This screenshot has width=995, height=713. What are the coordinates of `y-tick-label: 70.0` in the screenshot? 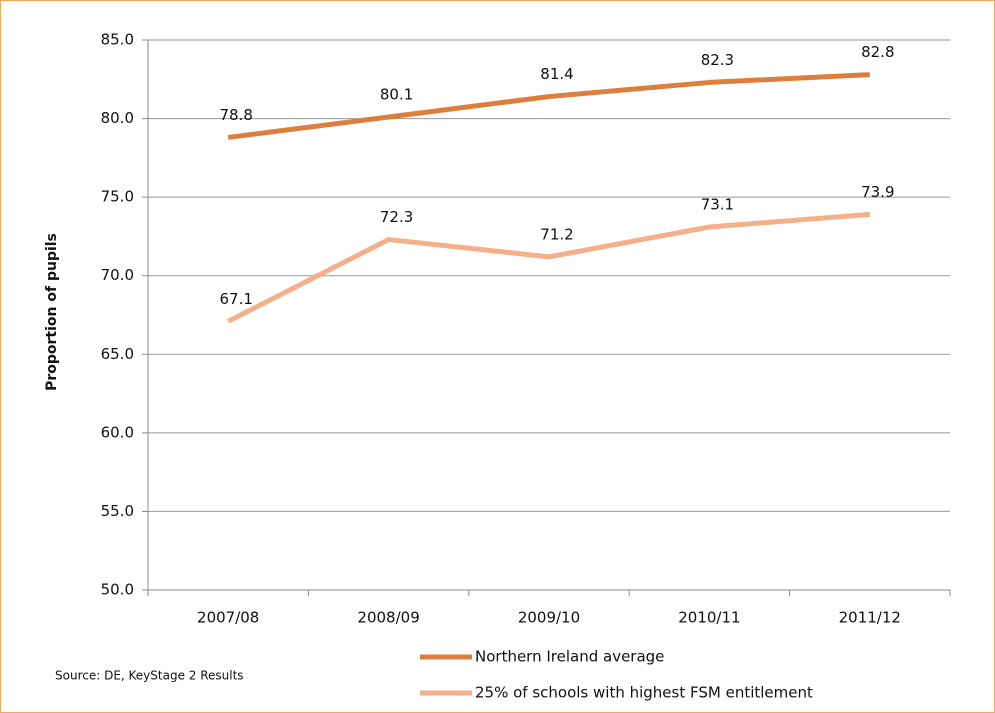 It's located at (117, 275).